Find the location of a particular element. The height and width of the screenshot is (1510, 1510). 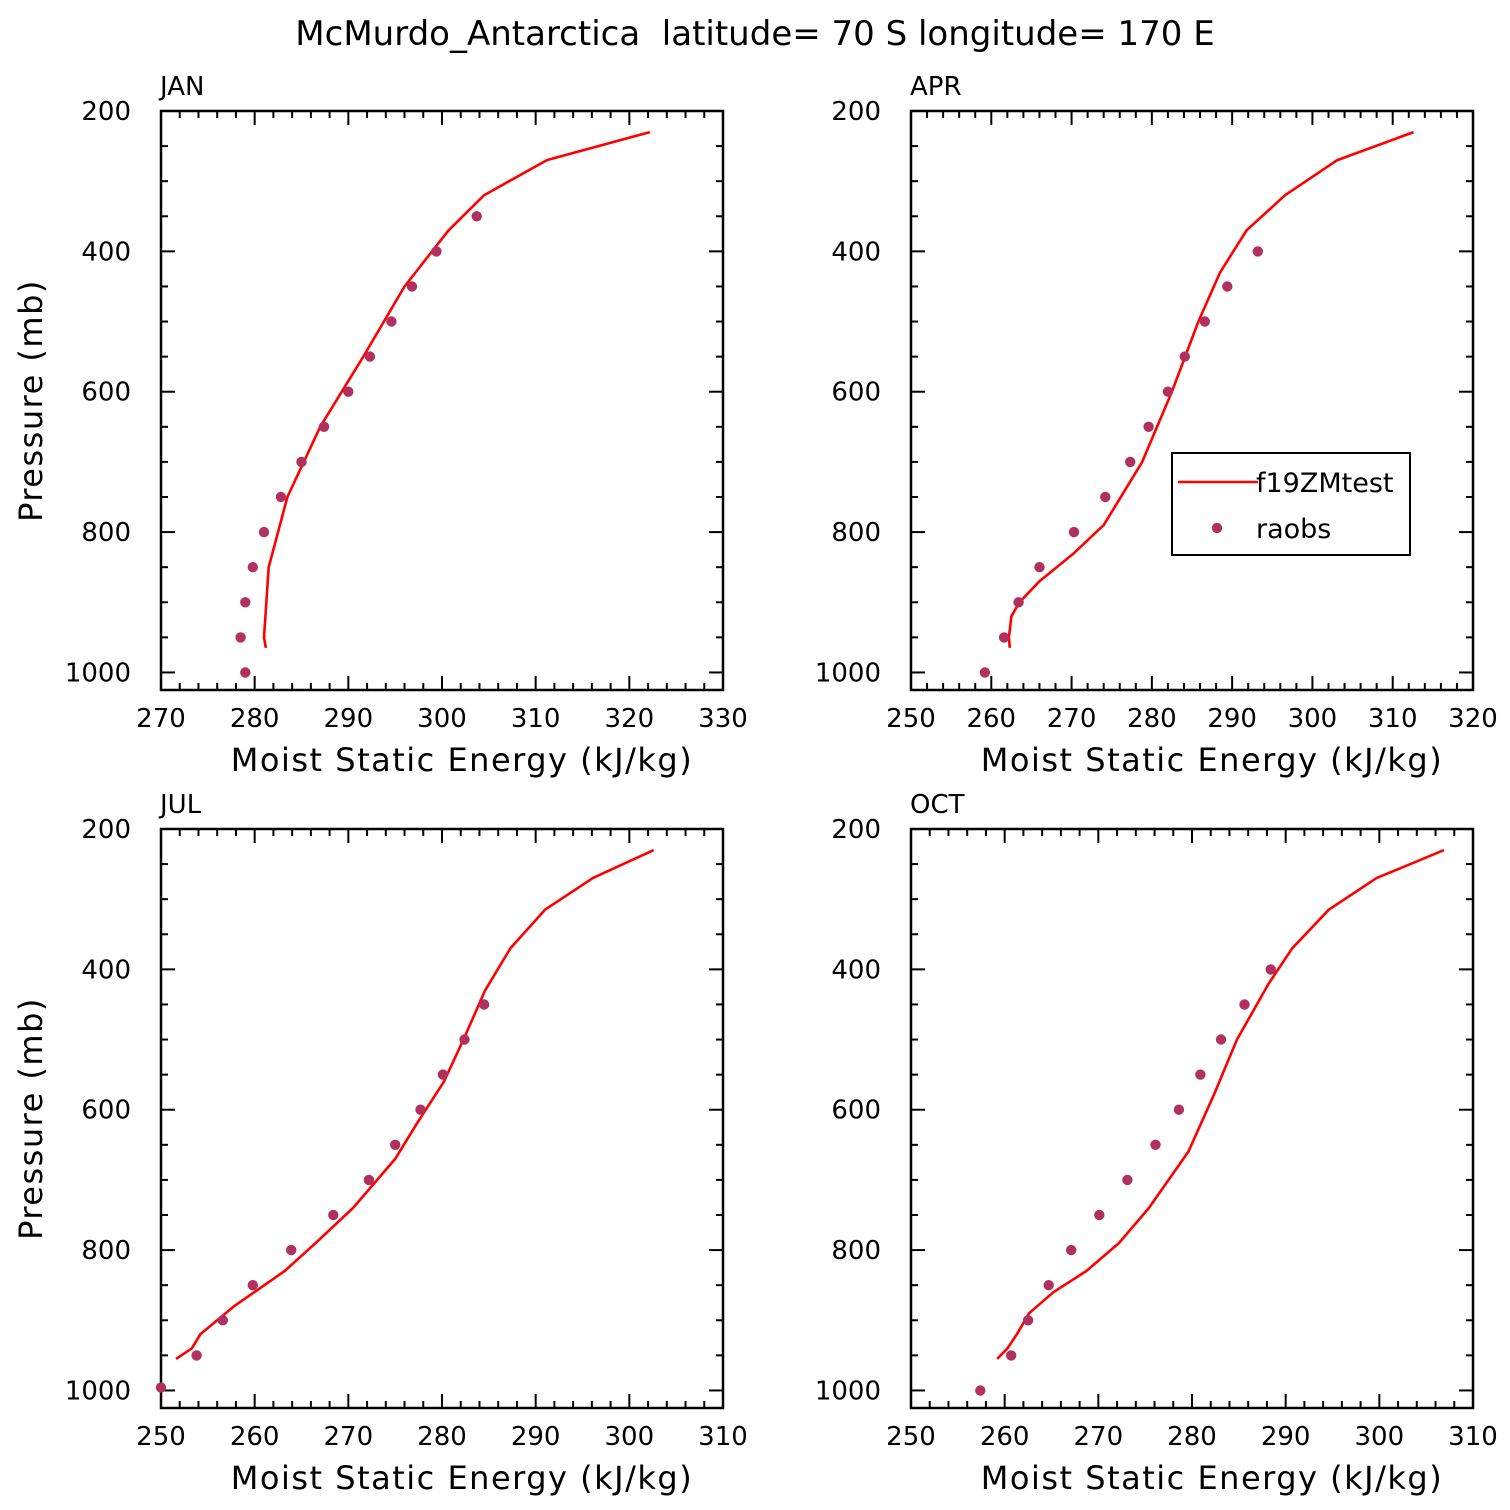

panel-label: JUL is located at coordinates (180, 805).